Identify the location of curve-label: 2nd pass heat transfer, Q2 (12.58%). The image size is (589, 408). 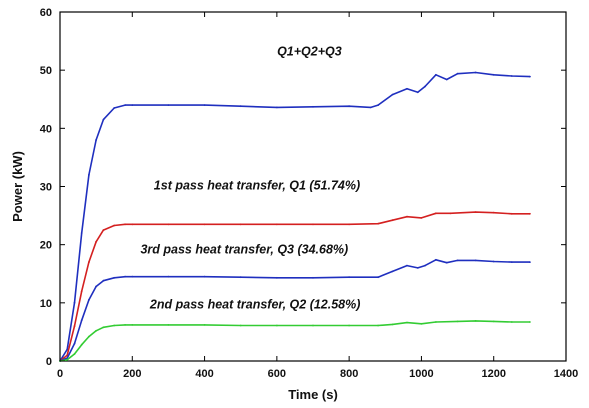
(255, 305).